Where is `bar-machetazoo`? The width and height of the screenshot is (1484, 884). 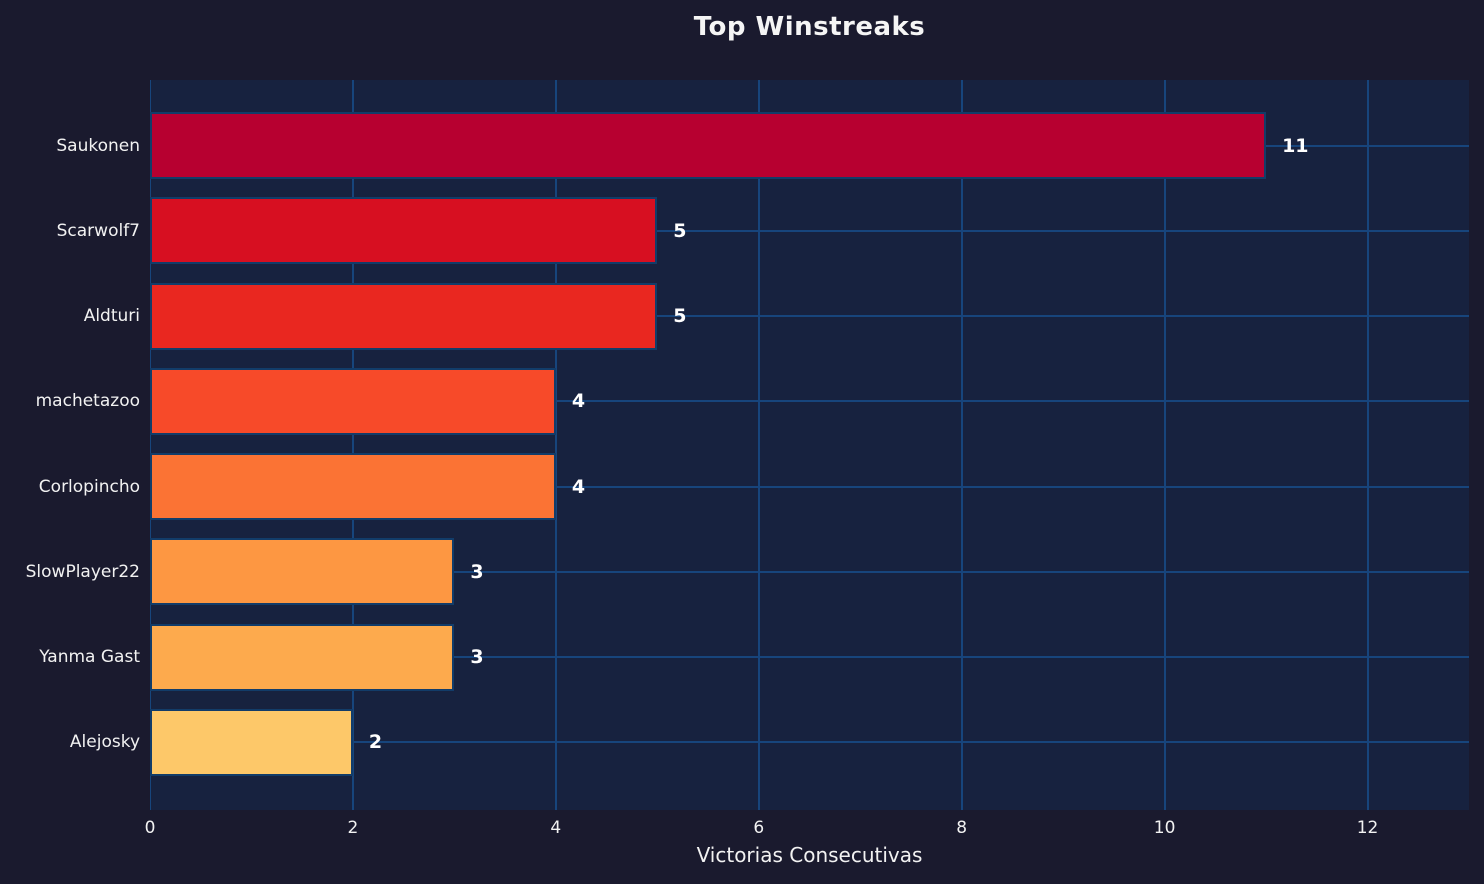 bar-machetazoo is located at coordinates (353, 401).